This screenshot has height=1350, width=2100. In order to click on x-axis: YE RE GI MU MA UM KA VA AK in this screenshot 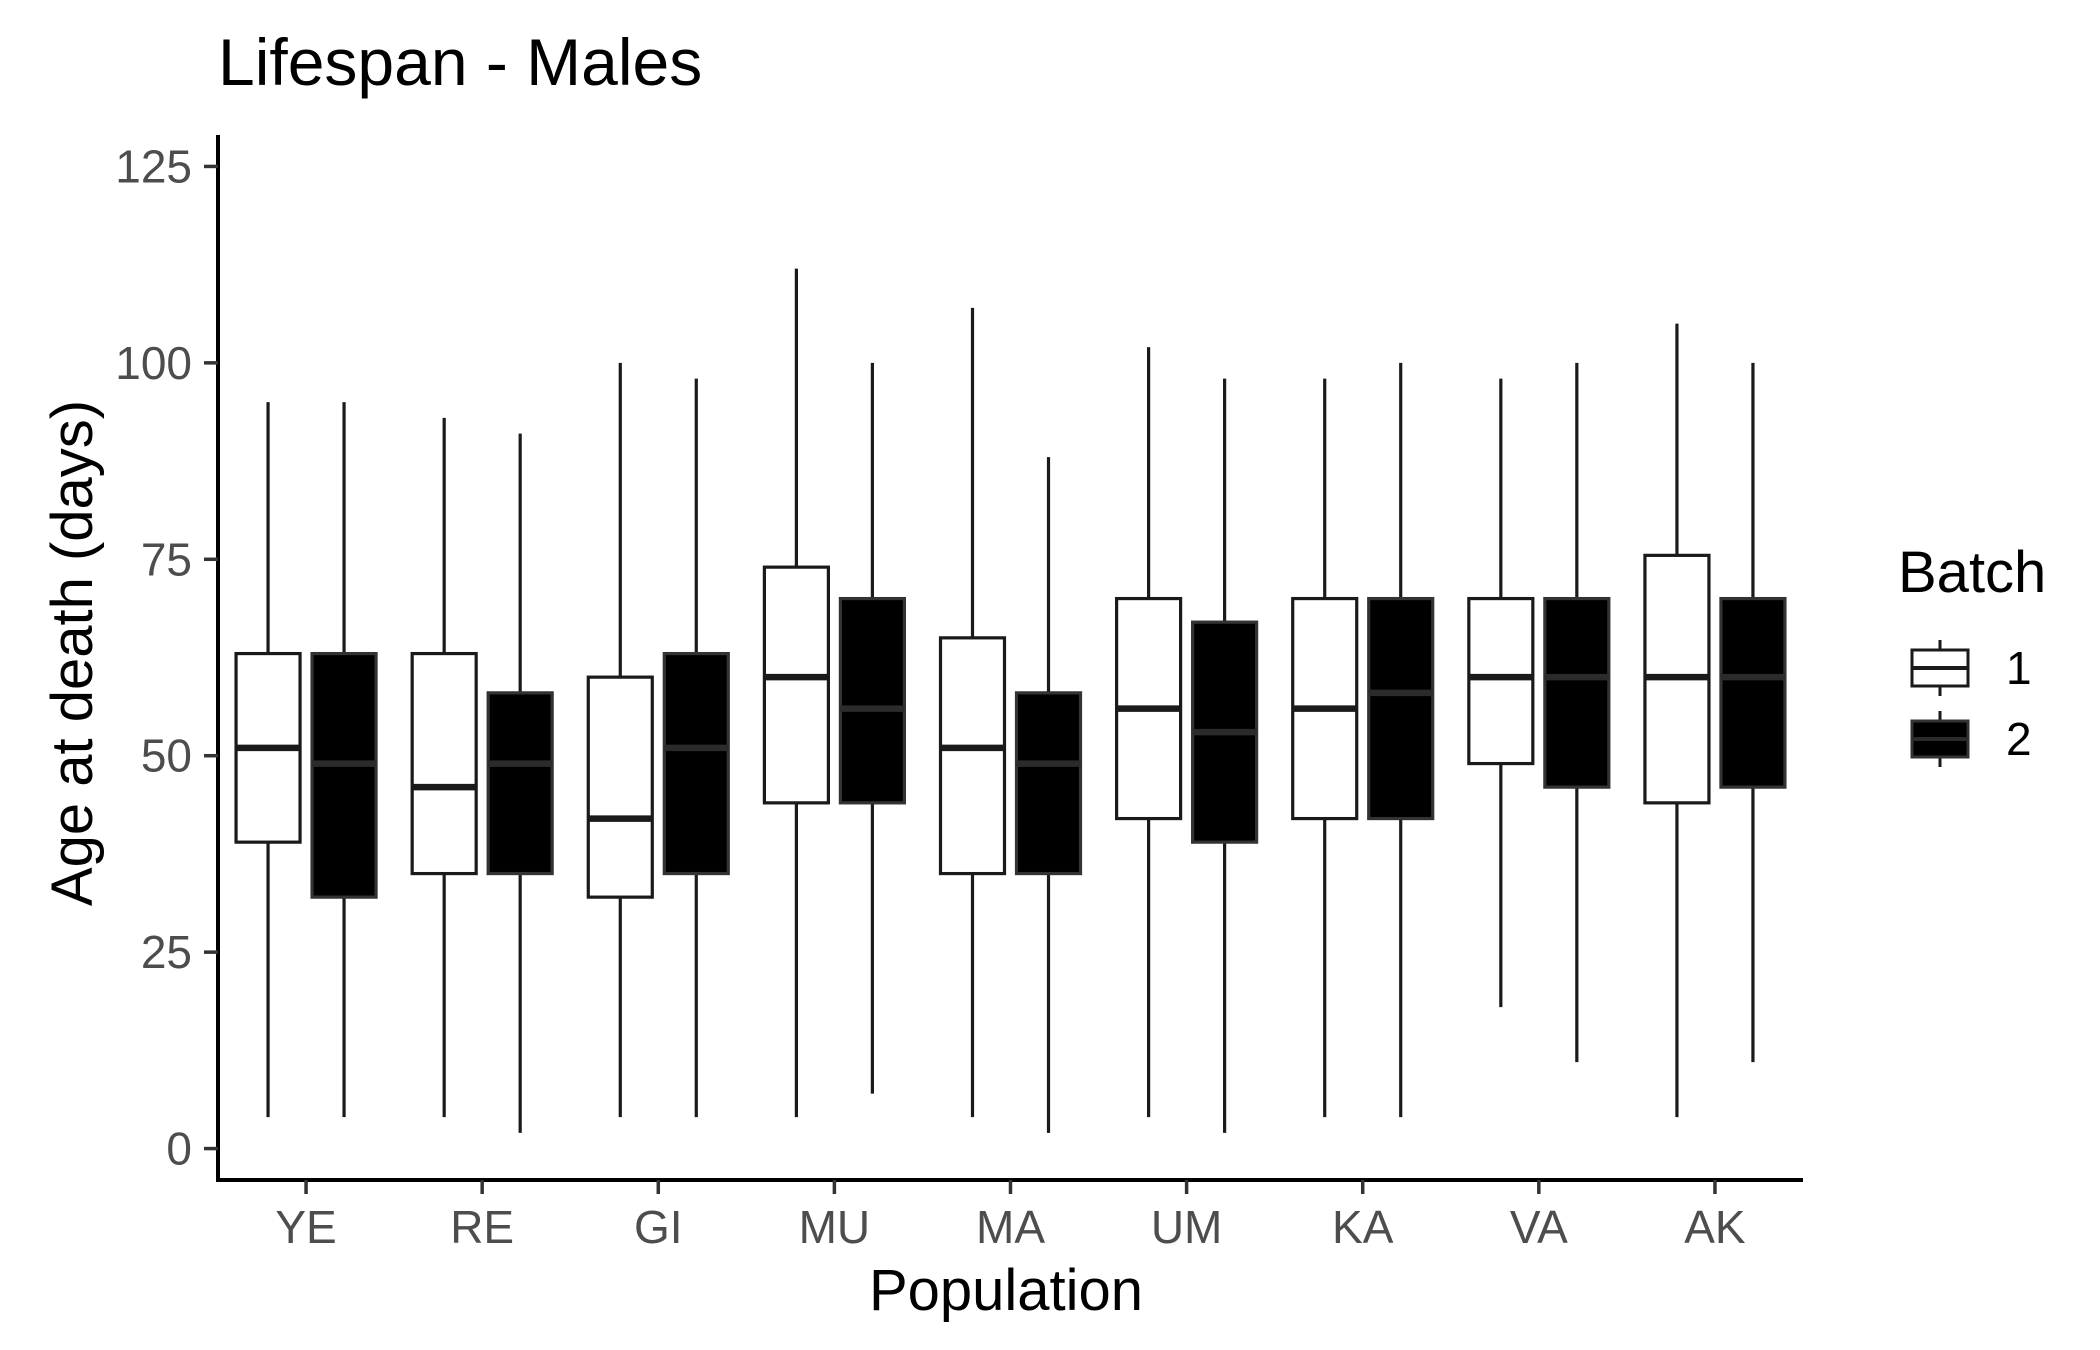, I will do `click(1010, 1216)`.